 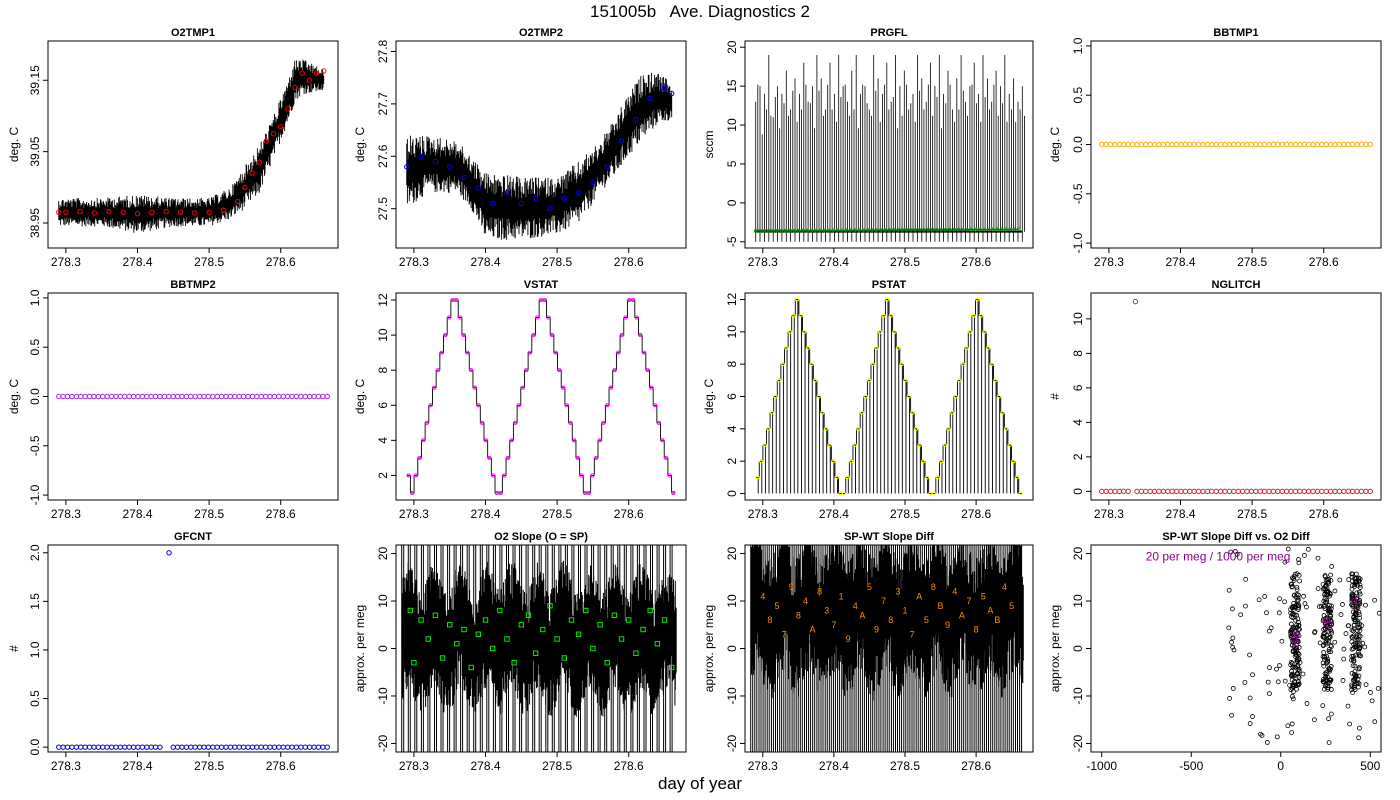 What do you see at coordinates (976, 262) in the screenshot?
I see `x-tick-label-prgfl-3: 278.6` at bounding box center [976, 262].